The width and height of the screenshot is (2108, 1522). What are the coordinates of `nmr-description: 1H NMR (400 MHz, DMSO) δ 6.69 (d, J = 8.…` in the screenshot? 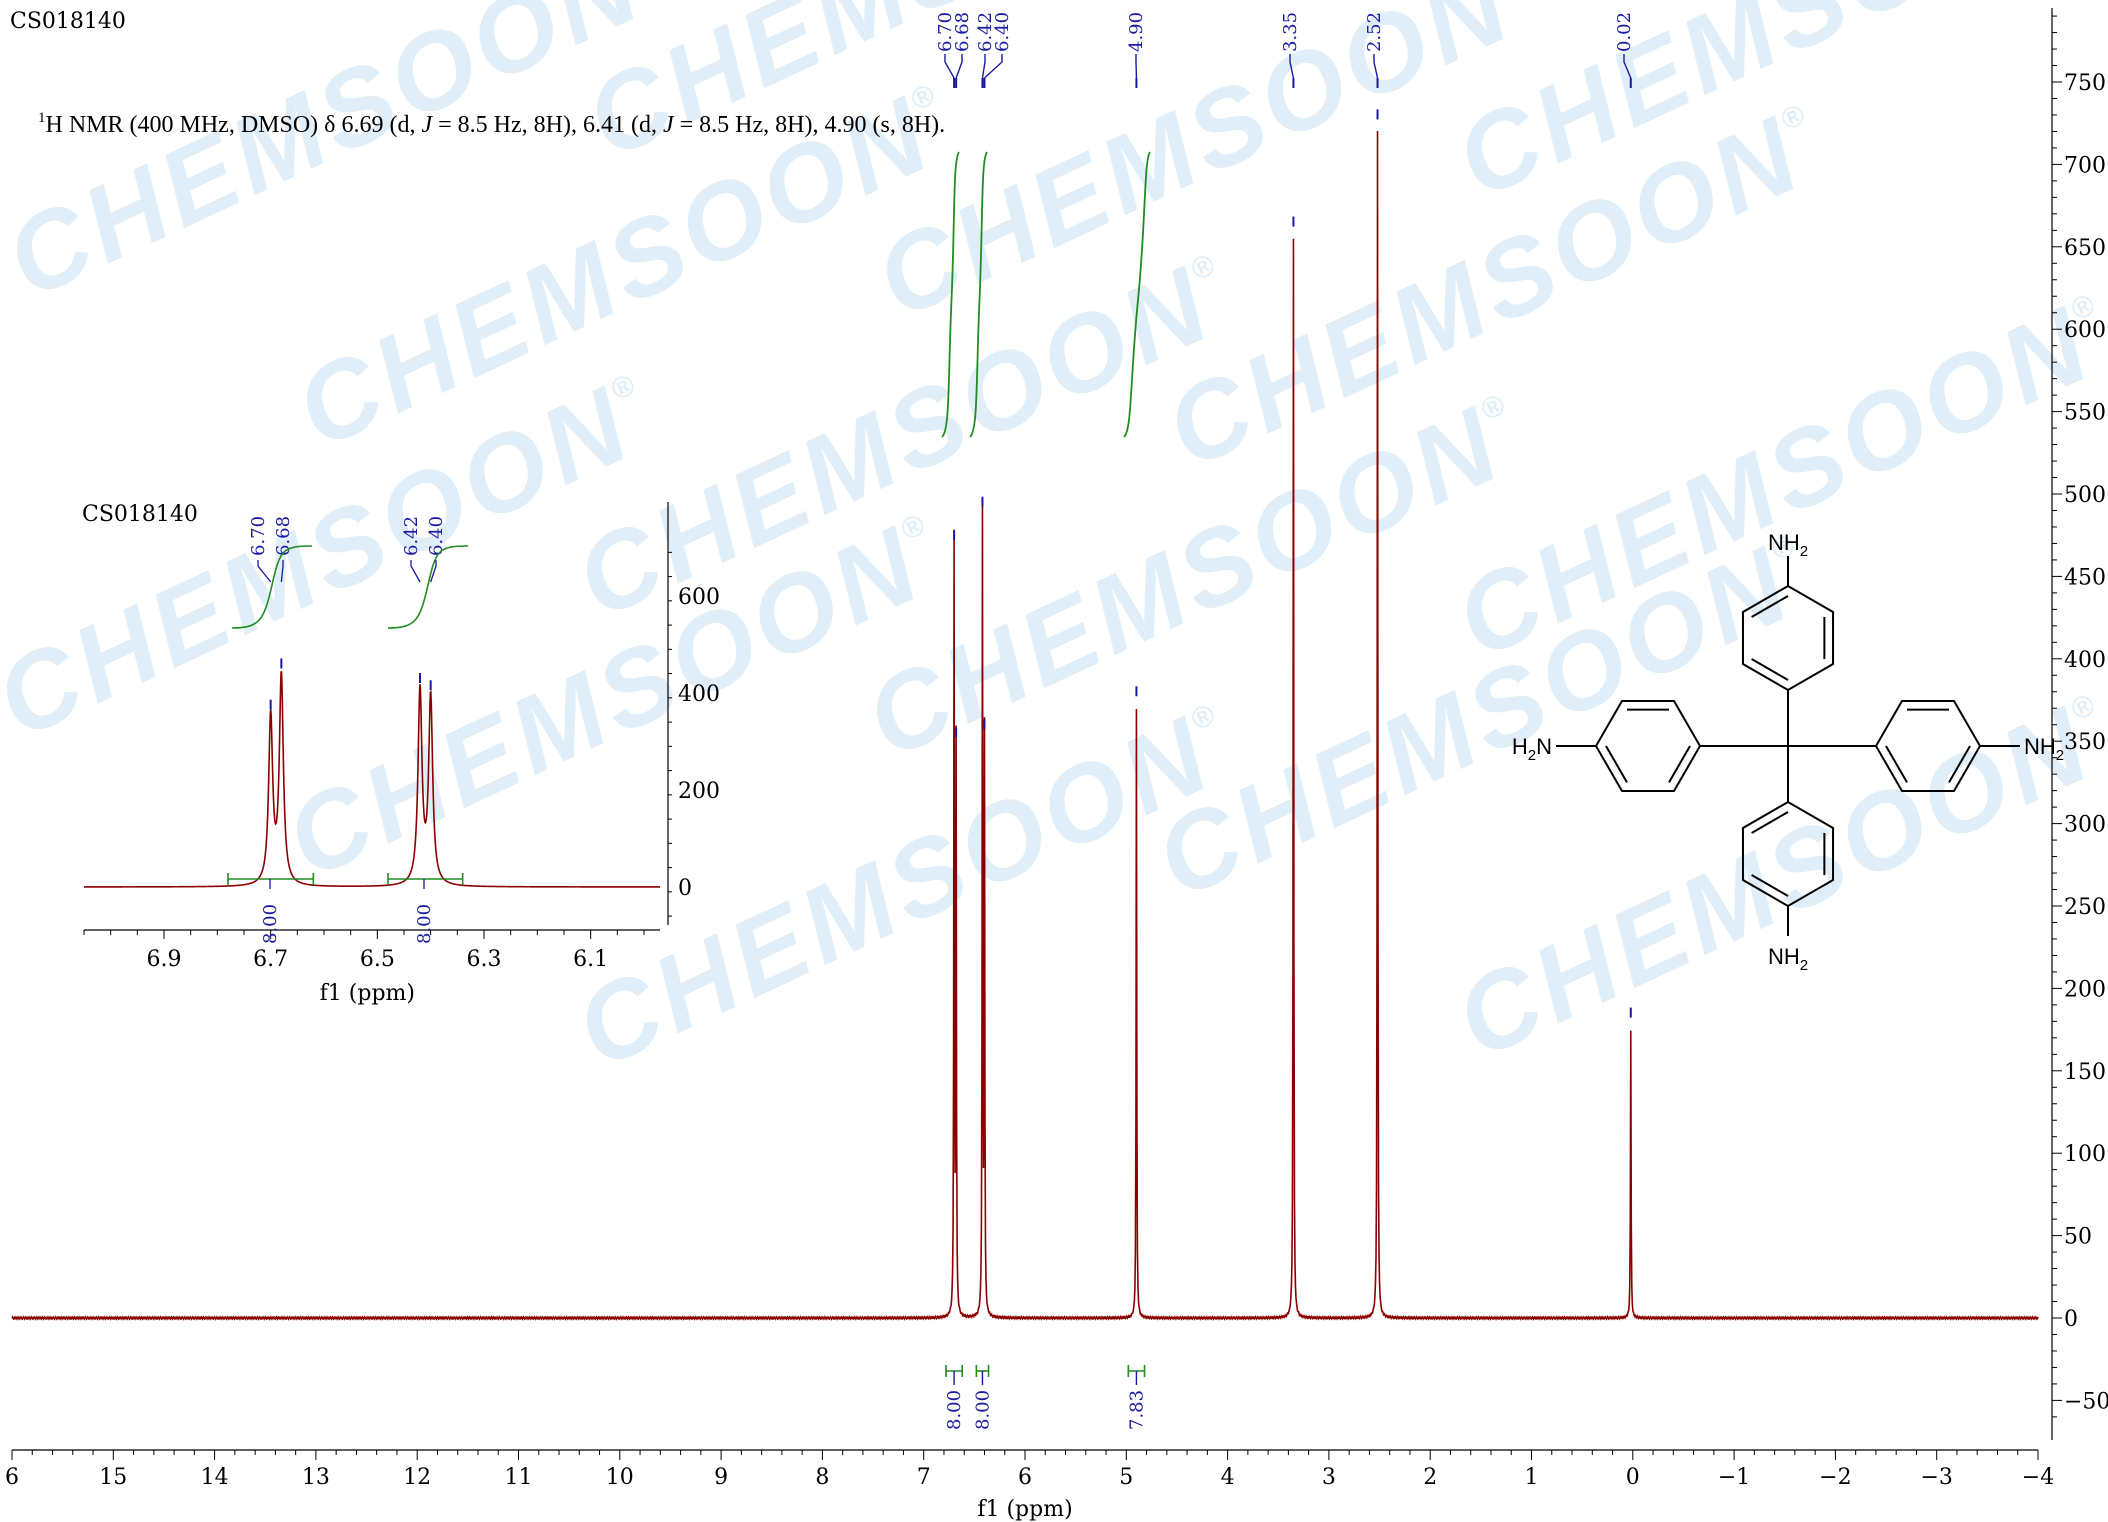 It's located at (491, 124).